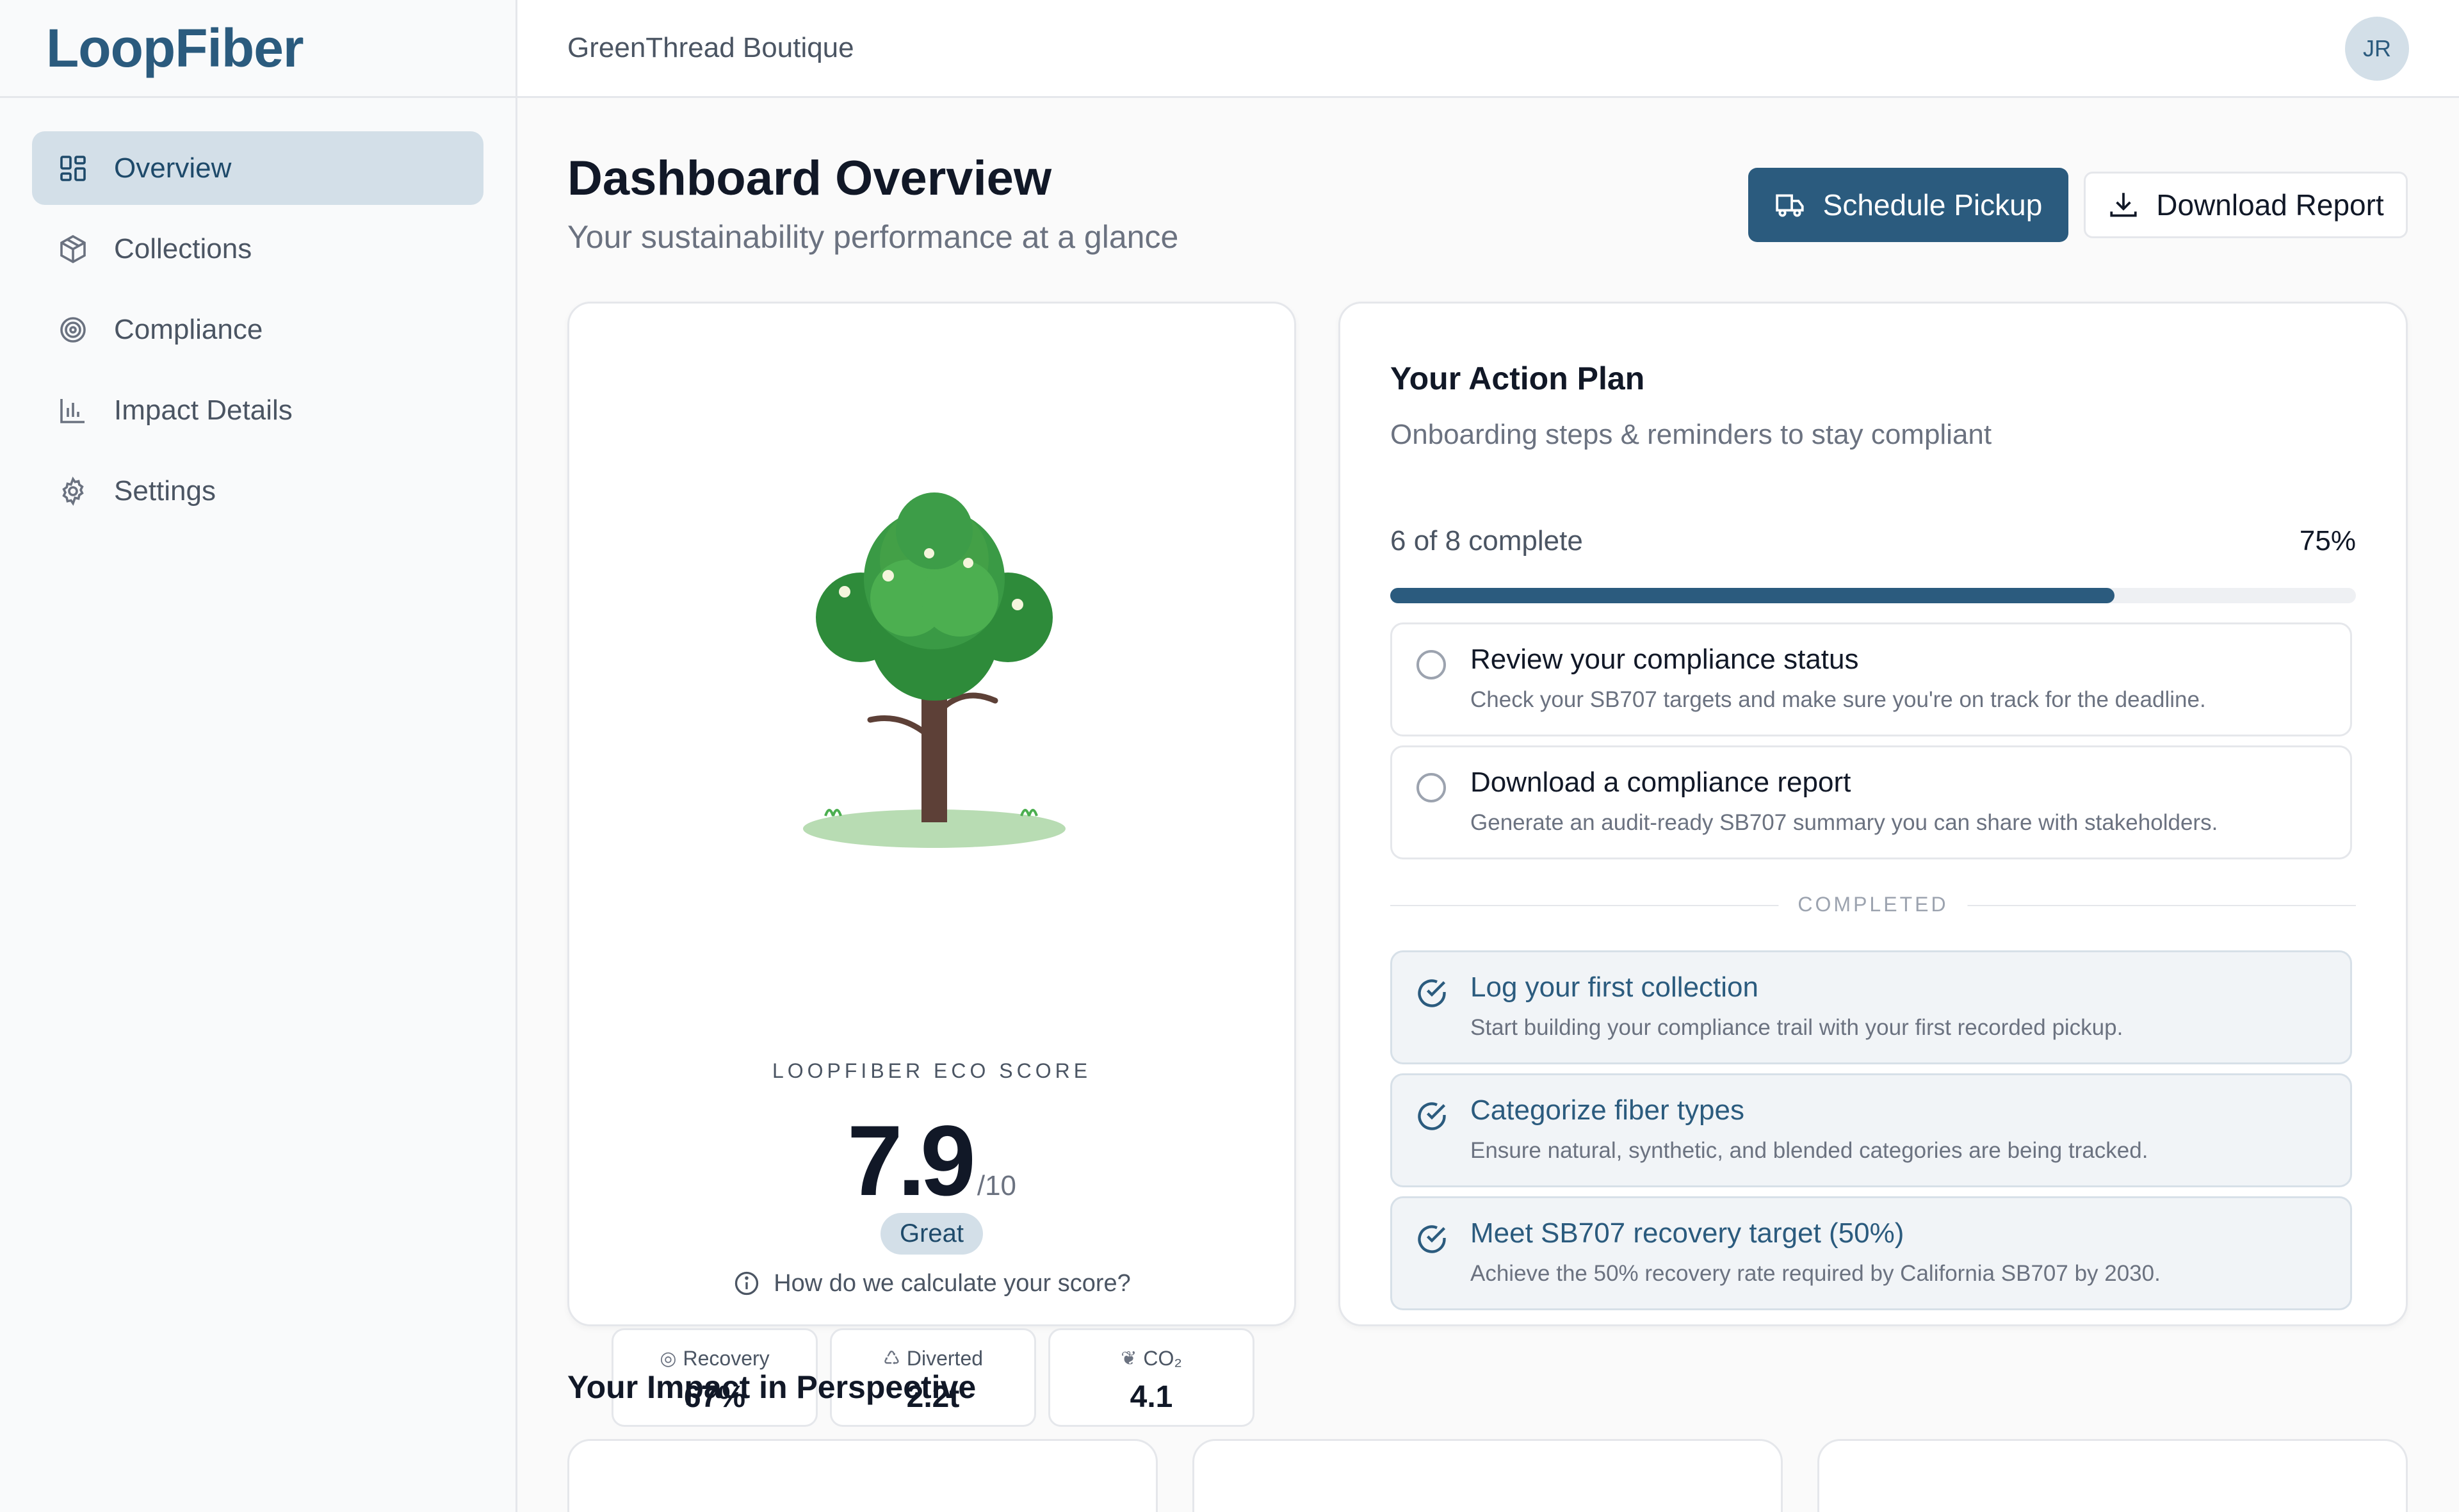  What do you see at coordinates (747, 1284) in the screenshot?
I see `info-icon` at bounding box center [747, 1284].